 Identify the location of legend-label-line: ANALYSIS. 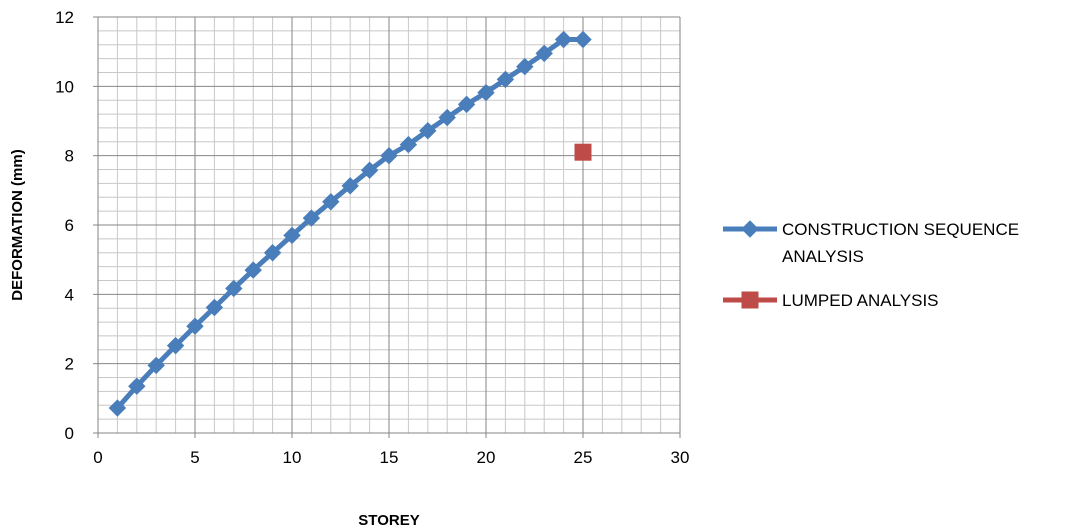
(823, 256).